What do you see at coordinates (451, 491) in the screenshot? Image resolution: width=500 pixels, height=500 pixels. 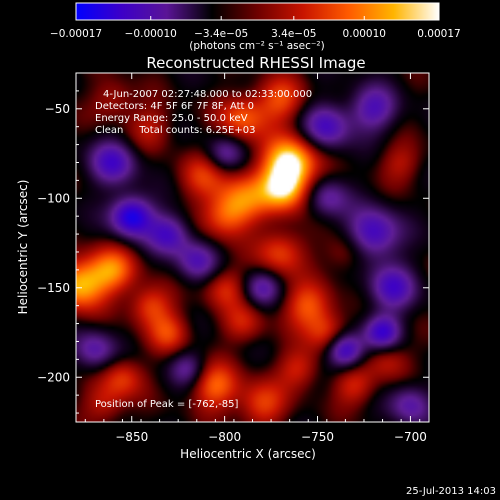 I see `footer-date: 25-Jul-2013 14:03` at bounding box center [451, 491].